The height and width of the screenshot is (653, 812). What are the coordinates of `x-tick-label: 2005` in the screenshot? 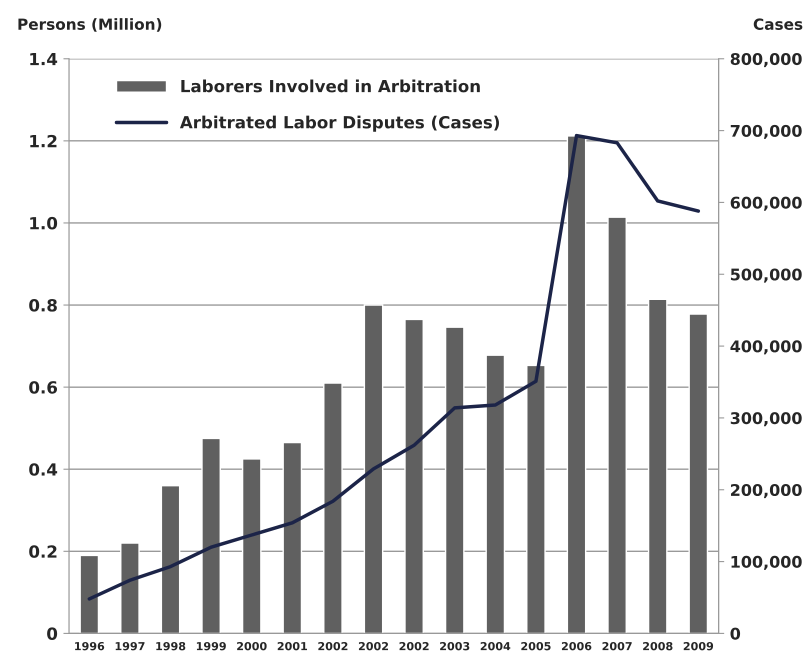 It's located at (536, 646).